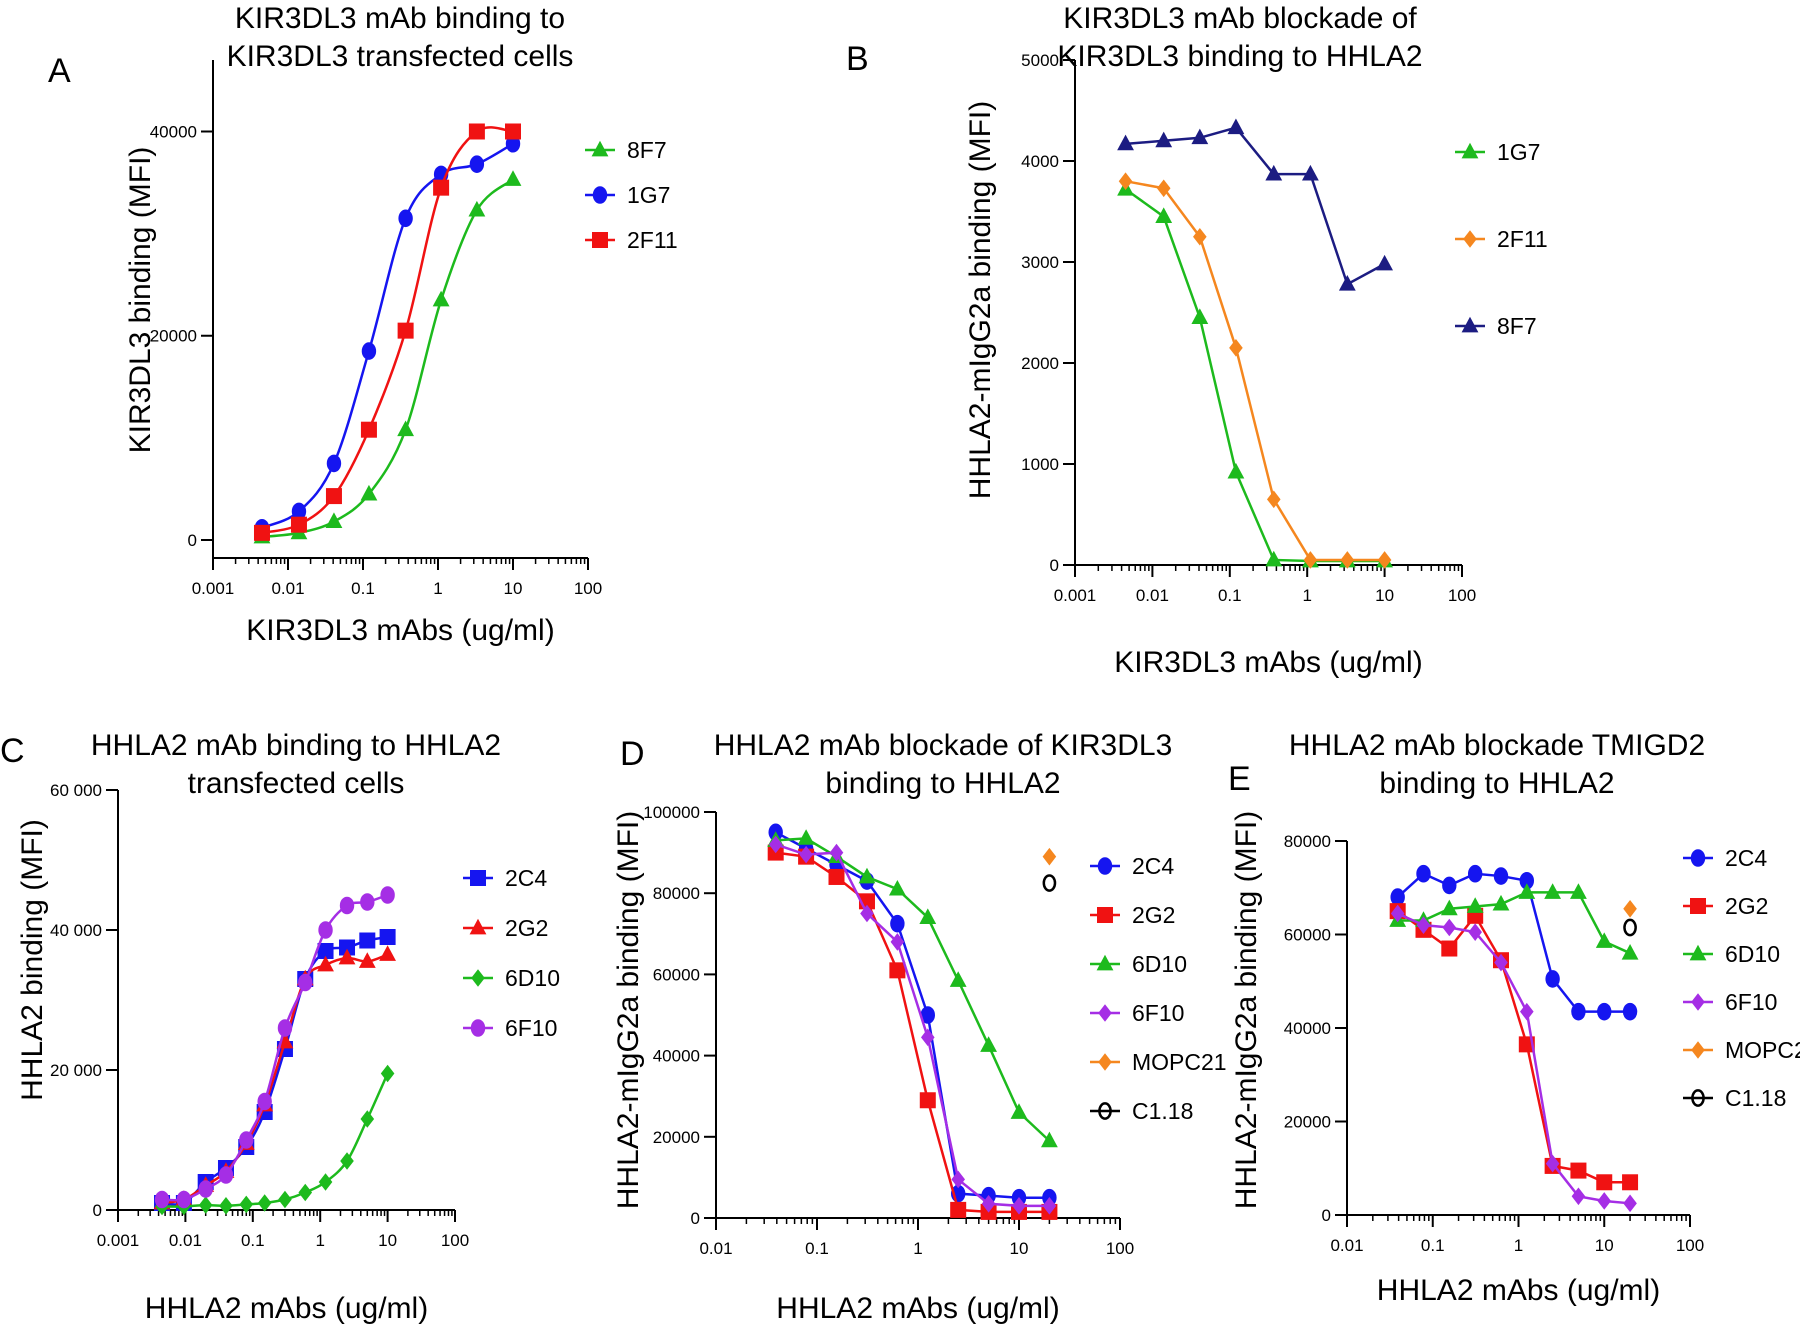 The width and height of the screenshot is (1800, 1330). I want to click on chart-title-line: binding to HHLA2, so click(942, 783).